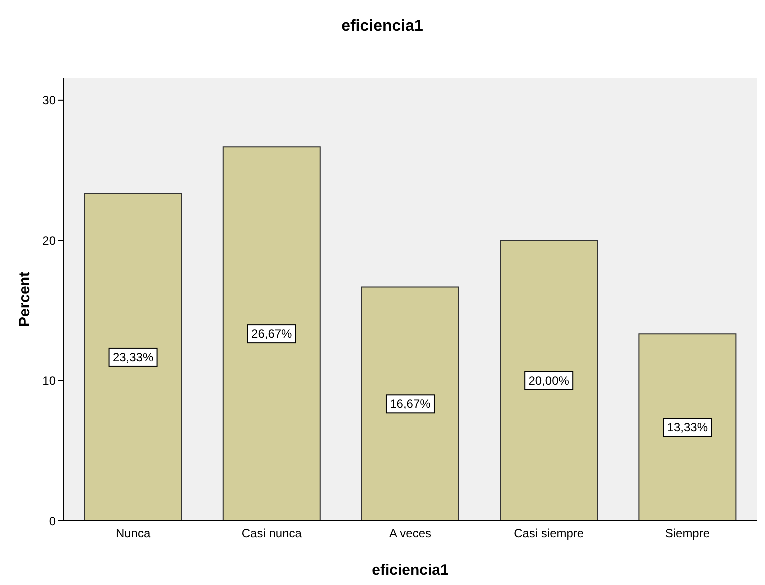 The image size is (765, 585). Describe the element at coordinates (272, 533) in the screenshot. I see `x-tick-label: Casi nunca` at that location.